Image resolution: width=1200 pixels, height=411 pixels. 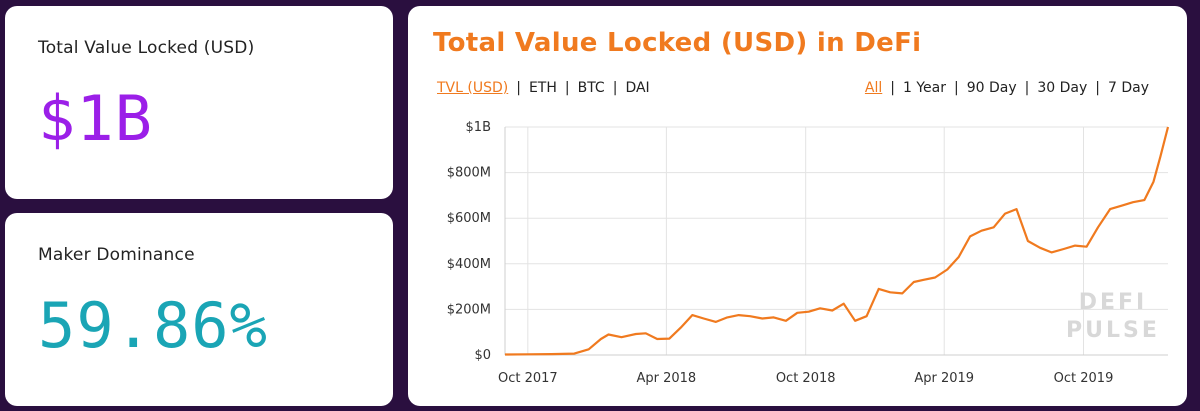 What do you see at coordinates (1062, 88) in the screenshot?
I see `range-30-day: 30 Day` at bounding box center [1062, 88].